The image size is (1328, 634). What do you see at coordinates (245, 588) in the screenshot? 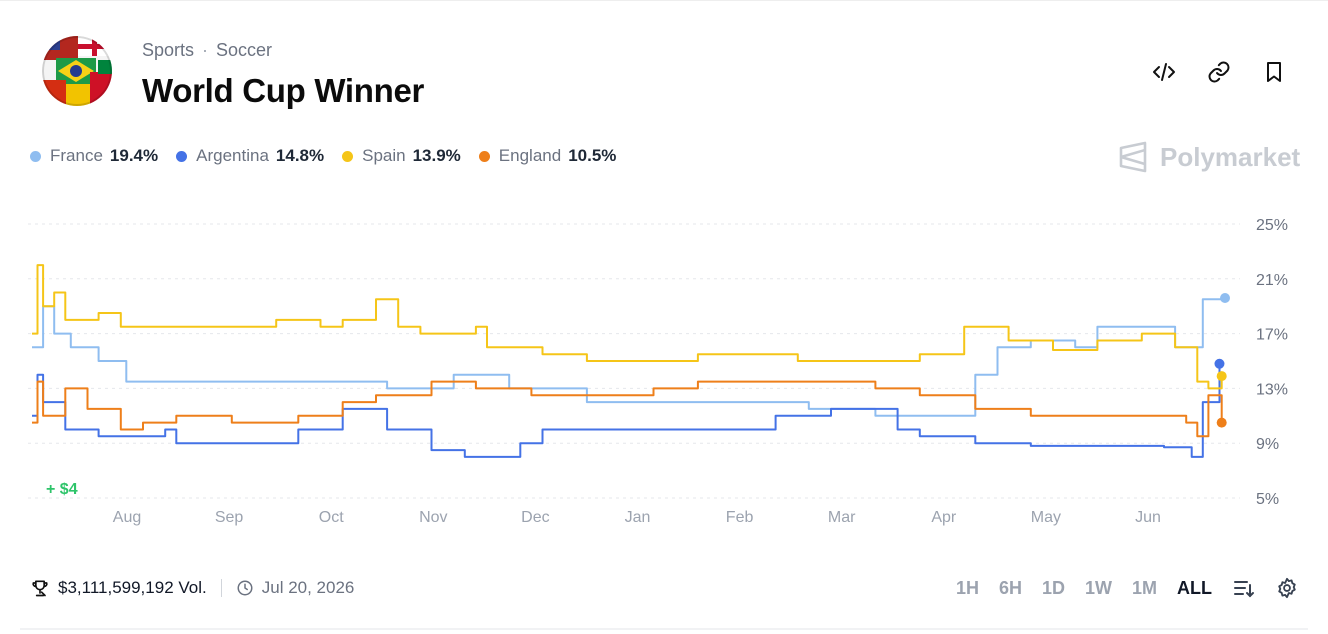
I see `clock-icon` at bounding box center [245, 588].